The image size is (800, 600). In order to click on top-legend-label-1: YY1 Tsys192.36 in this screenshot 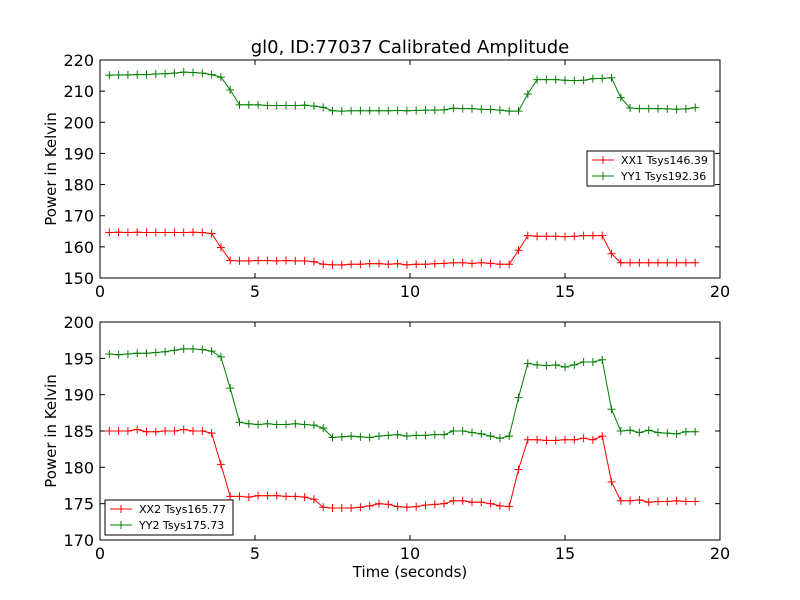, I will do `click(663, 176)`.